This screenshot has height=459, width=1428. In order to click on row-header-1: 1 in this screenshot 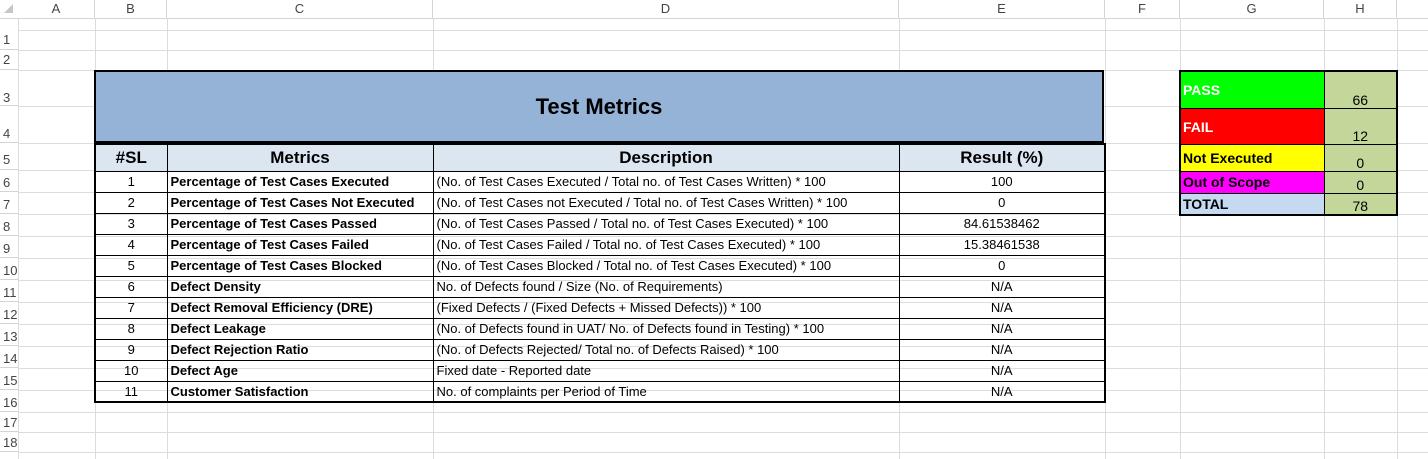, I will do `click(9, 40)`.